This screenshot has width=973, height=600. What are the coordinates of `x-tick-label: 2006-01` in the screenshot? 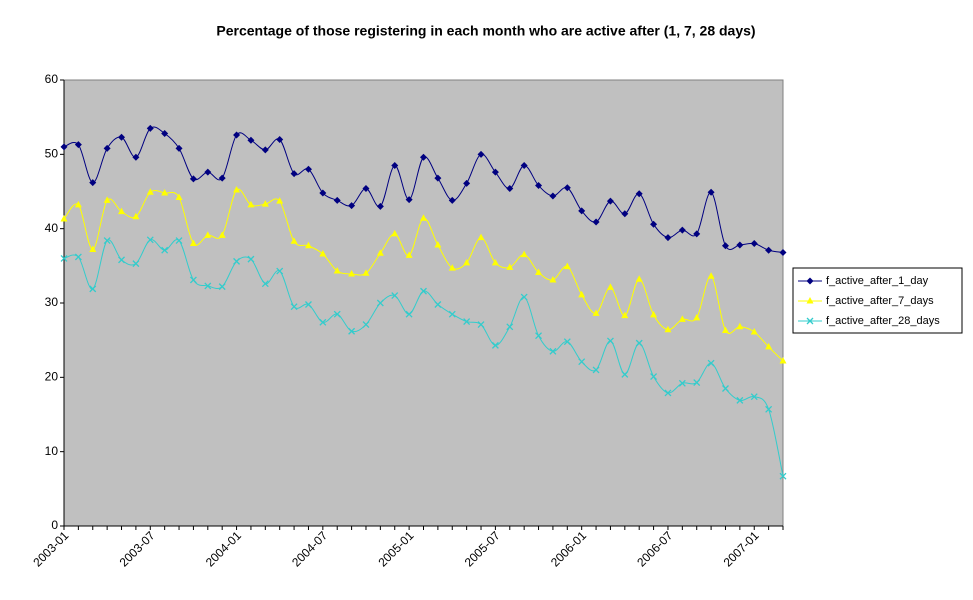 It's located at (568, 548).